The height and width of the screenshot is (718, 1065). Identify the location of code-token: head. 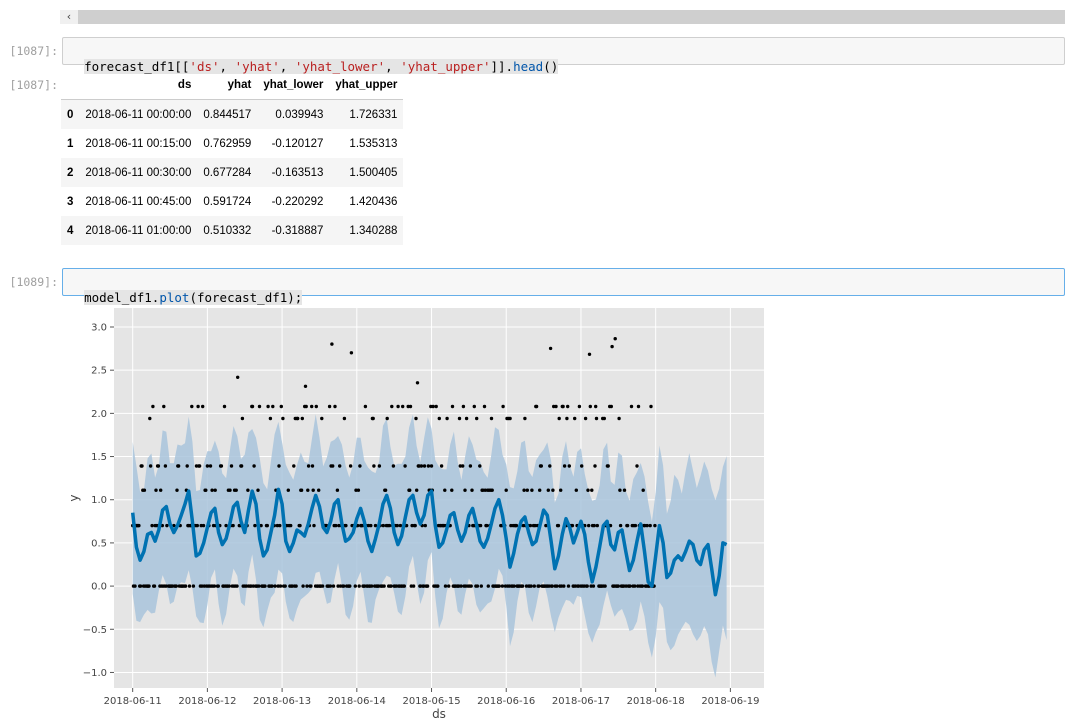
(528, 66).